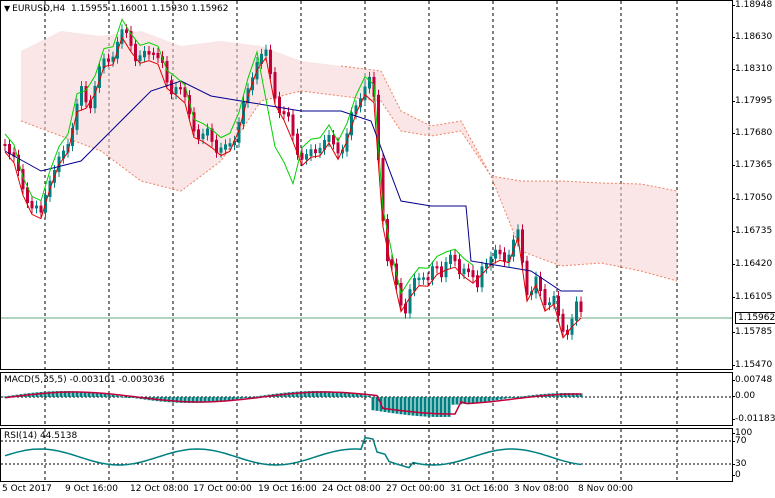 Image resolution: width=775 pixels, height=498 pixels. I want to click on macd-panel: MACD(5,35,5) -0.003101 -0.003036, so click(366, 399).